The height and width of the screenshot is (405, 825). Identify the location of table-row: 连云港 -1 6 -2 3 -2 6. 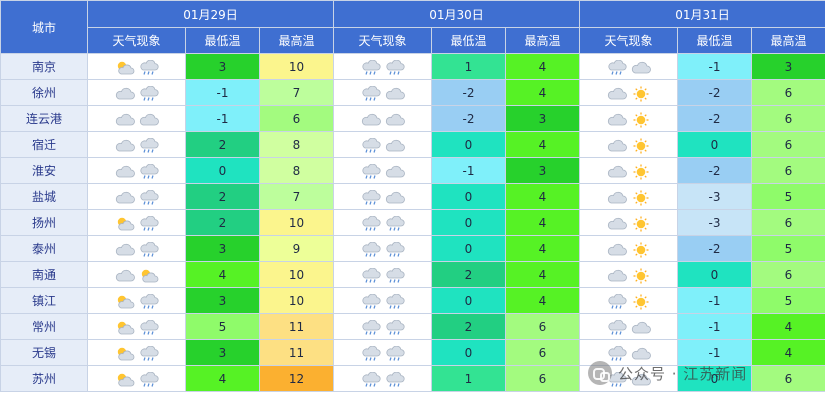
(412, 118).